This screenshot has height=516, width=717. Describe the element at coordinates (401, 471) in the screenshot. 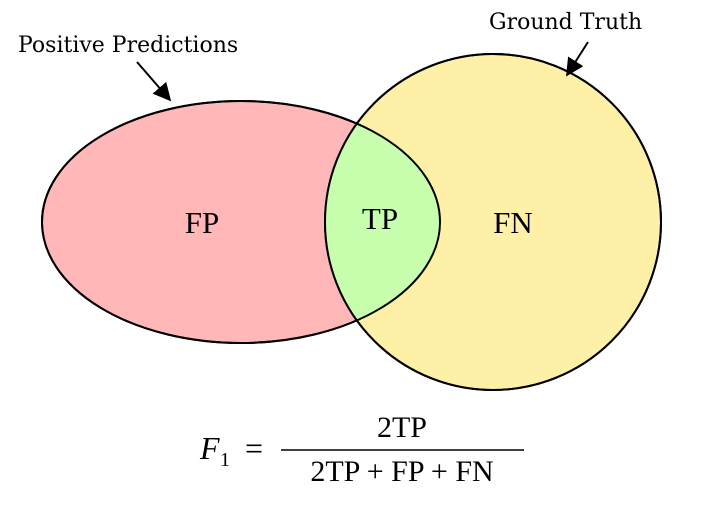

I see `formula-denominator: 2TP + FP + FN` at that location.